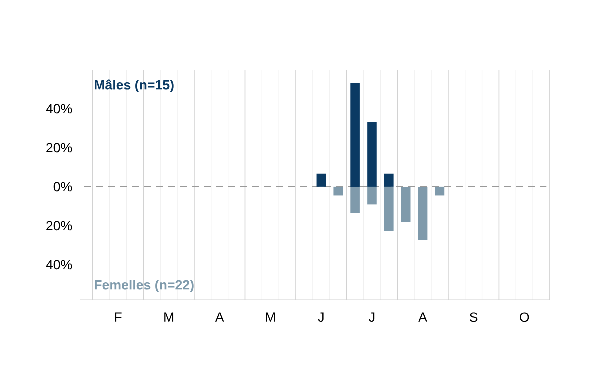  What do you see at coordinates (134, 86) in the screenshot?
I see `text: Mâles (n=15)` at bounding box center [134, 86].